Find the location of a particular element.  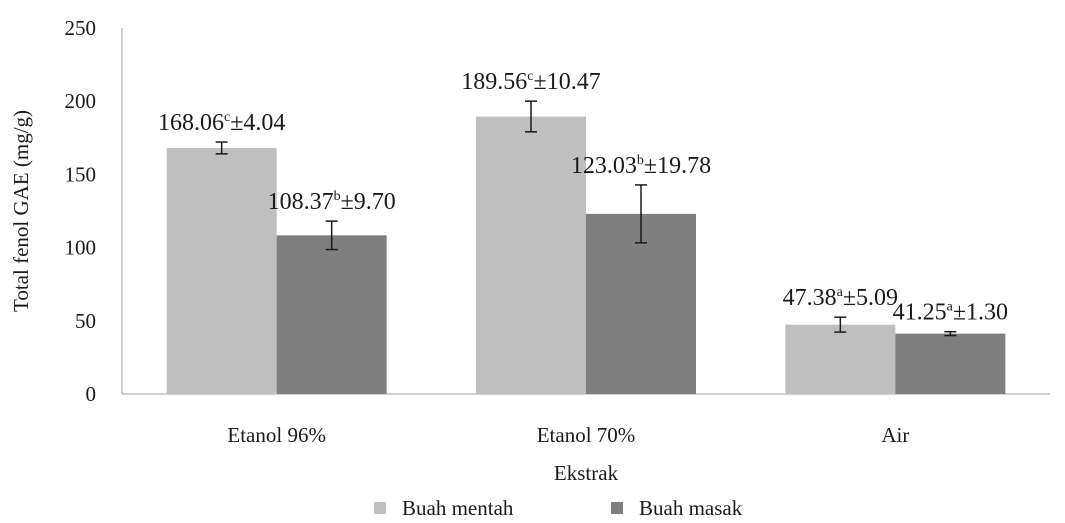

y-tick-label: 50 is located at coordinates (85, 321).